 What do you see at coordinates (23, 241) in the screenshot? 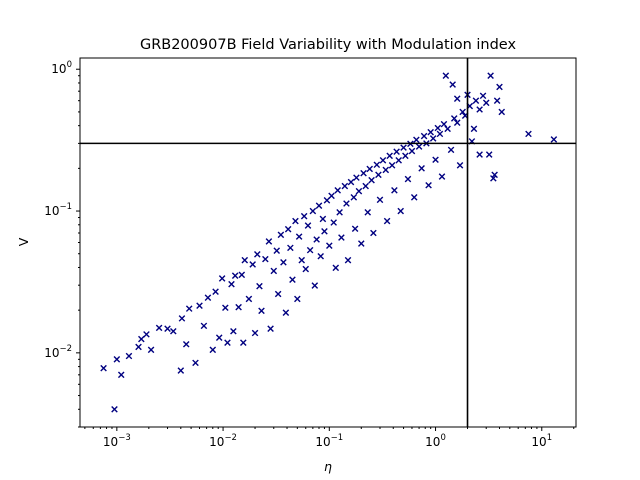
I see `y-axis-label: V` at bounding box center [23, 241].